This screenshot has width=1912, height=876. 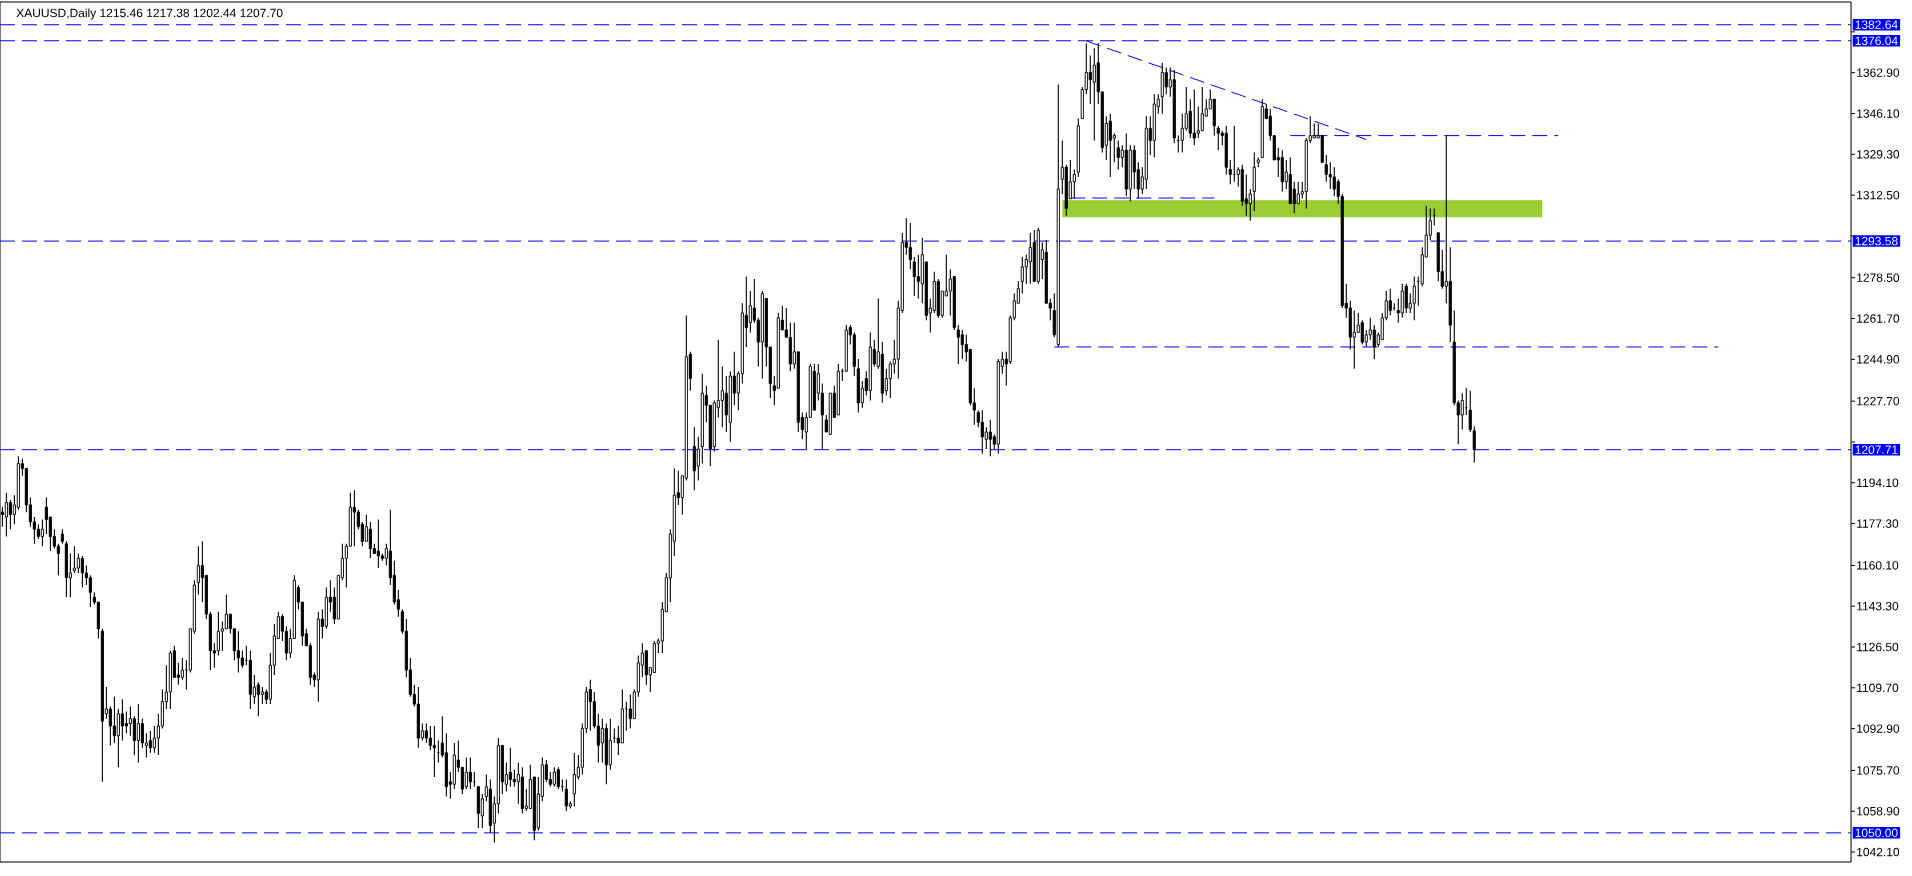 What do you see at coordinates (1876, 449) in the screenshot?
I see `ref-line-label: 1207.71` at bounding box center [1876, 449].